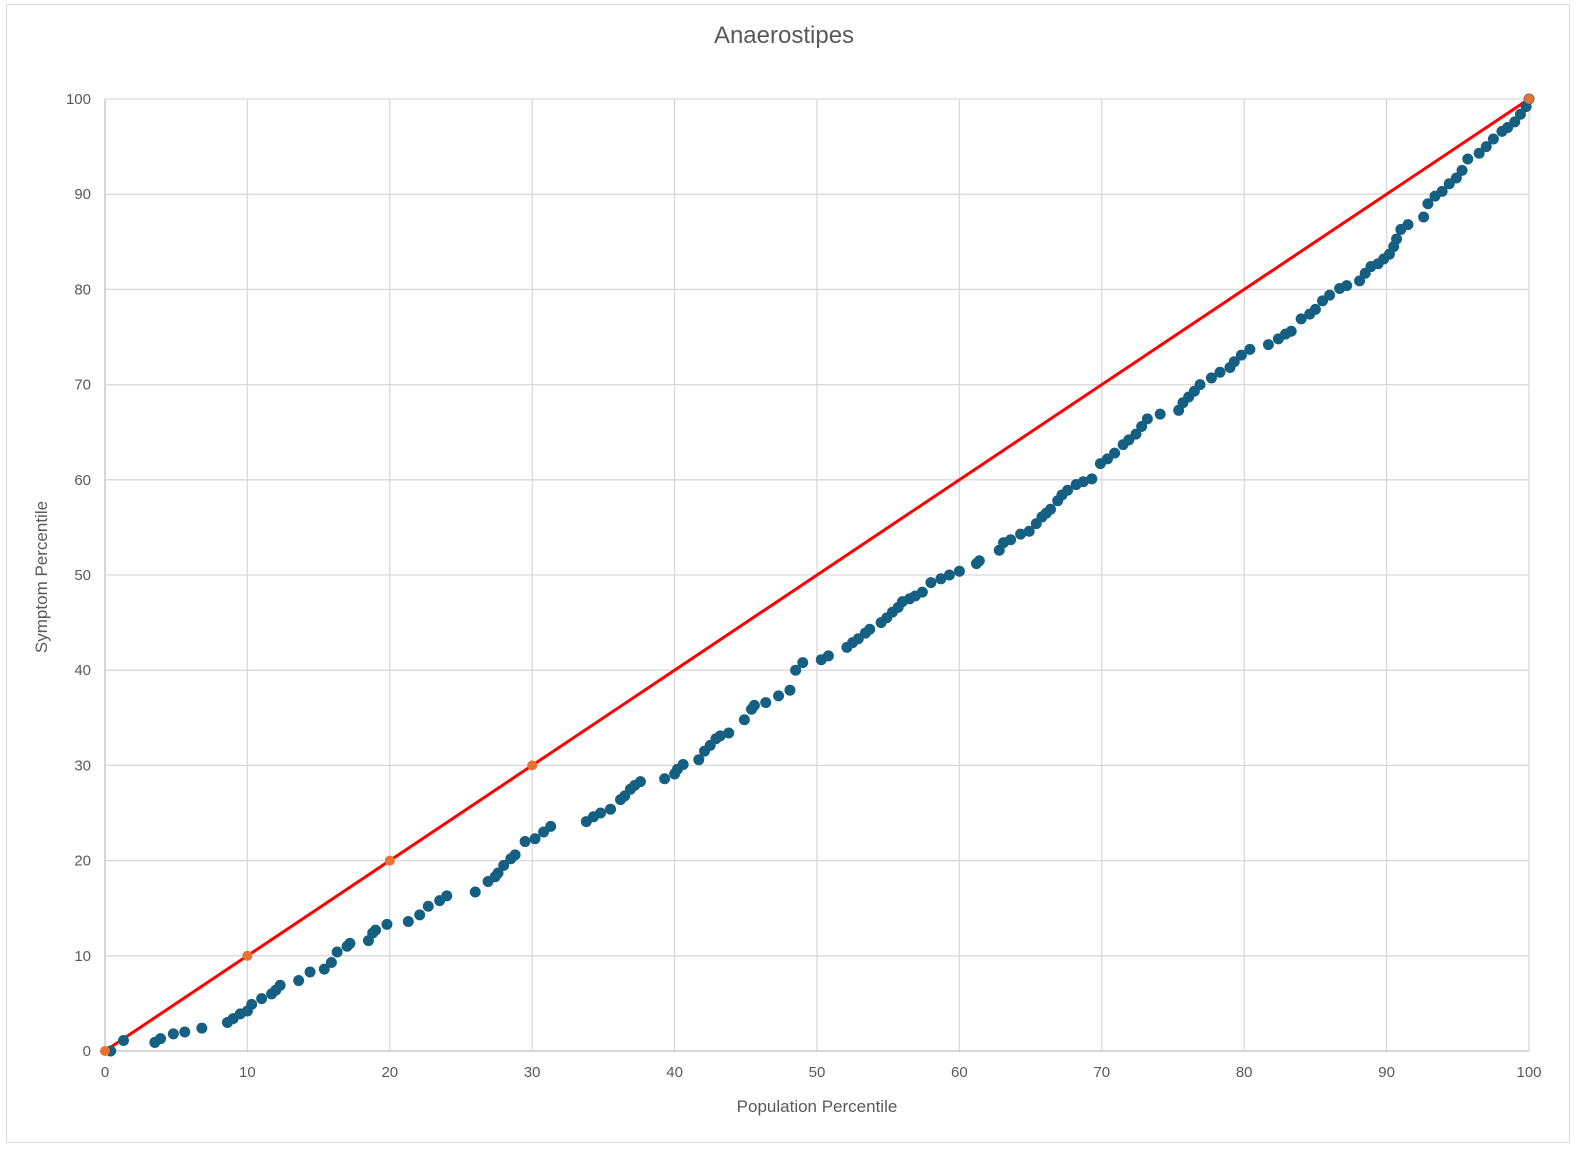  I want to click on x-tick-label: 80, so click(1244, 1072).